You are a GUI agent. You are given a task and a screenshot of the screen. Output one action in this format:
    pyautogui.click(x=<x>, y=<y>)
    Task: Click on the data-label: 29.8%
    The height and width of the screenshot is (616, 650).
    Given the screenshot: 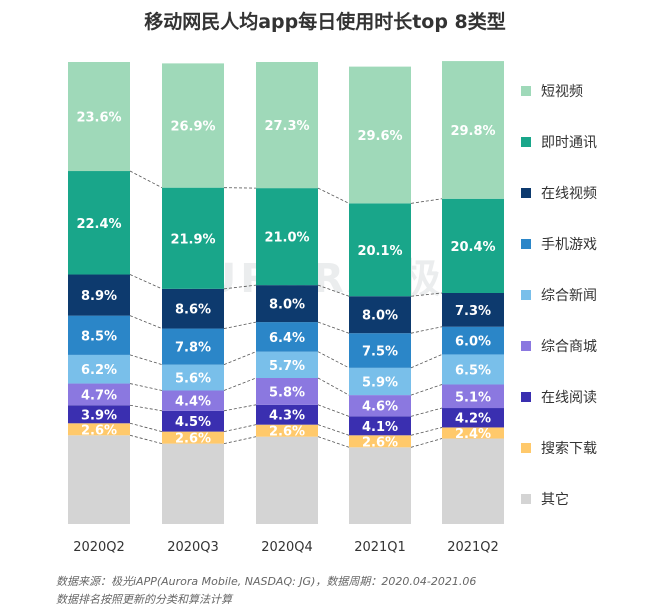 What is the action you would take?
    pyautogui.click(x=472, y=131)
    